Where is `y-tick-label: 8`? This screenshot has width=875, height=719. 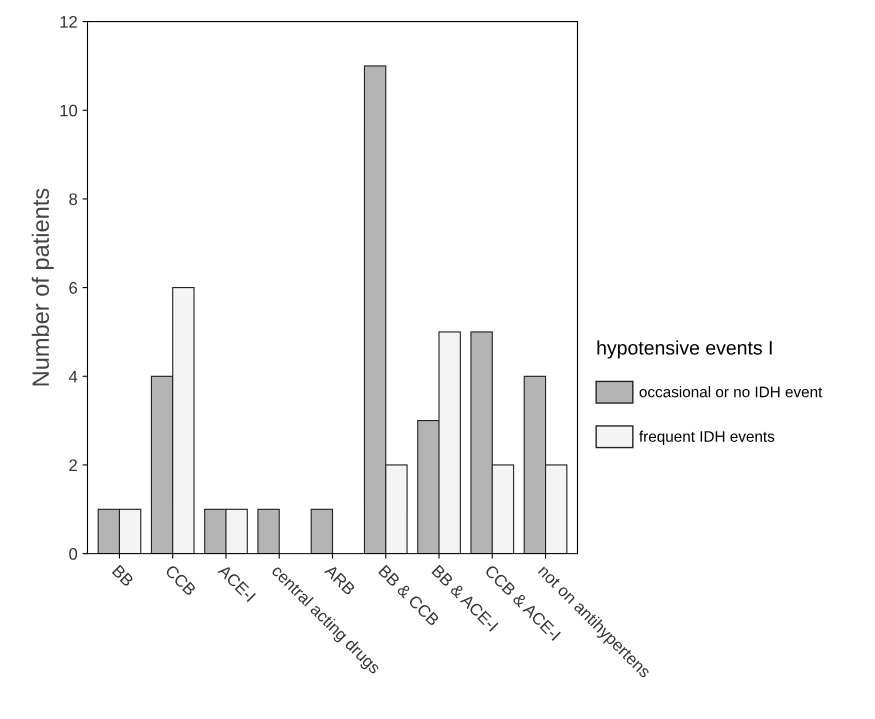
y-tick-label: 8 is located at coordinates (73, 199).